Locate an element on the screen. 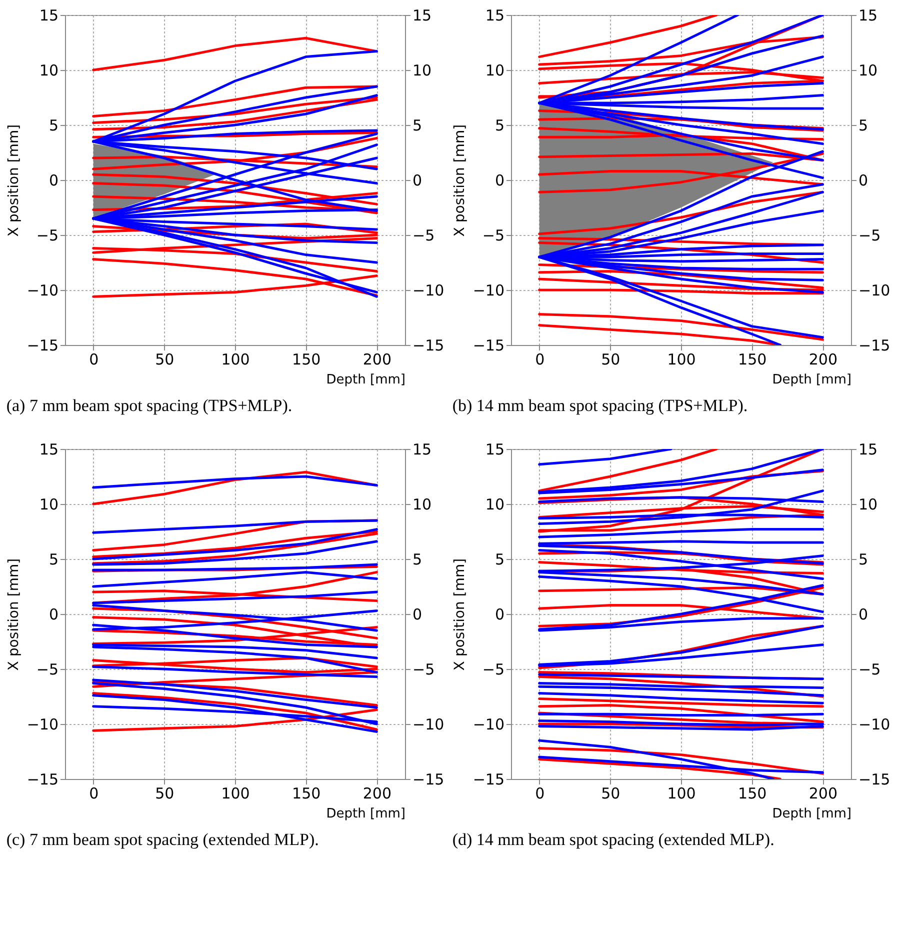  text: (b) 14 mm beam spot spacing (TPS+MLP). is located at coordinates (600, 405).